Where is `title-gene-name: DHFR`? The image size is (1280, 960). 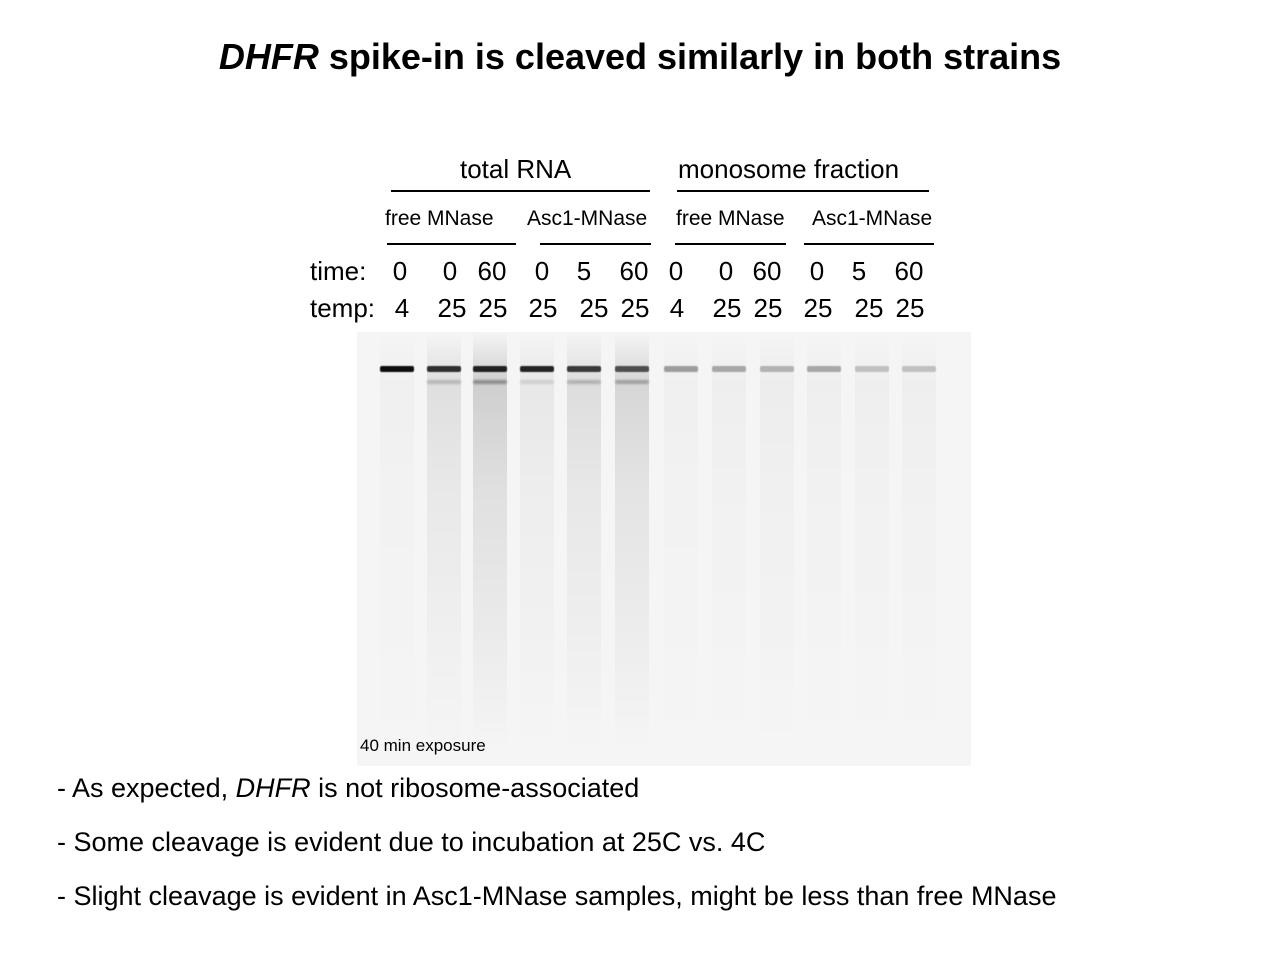
title-gene-name: DHFR is located at coordinates (268, 56).